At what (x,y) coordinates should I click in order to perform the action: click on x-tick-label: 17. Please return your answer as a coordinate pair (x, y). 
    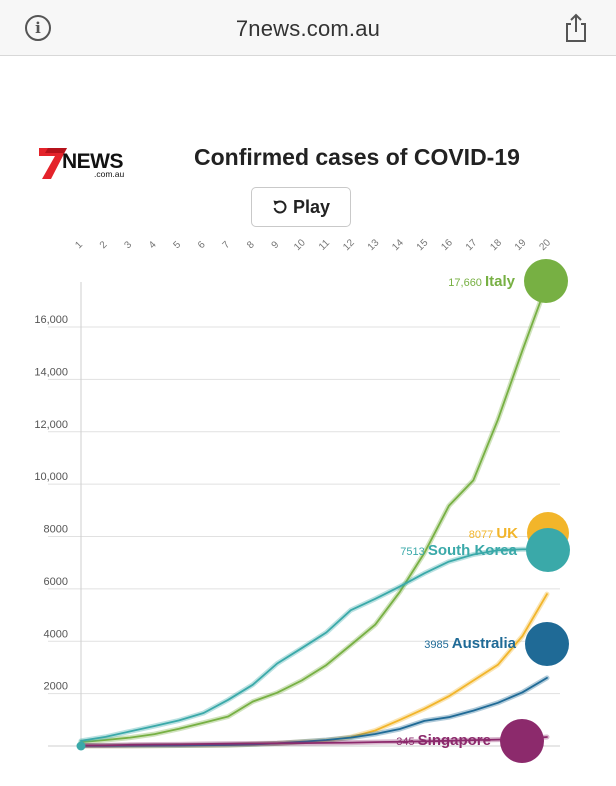
    Looking at the image, I should click on (472, 245).